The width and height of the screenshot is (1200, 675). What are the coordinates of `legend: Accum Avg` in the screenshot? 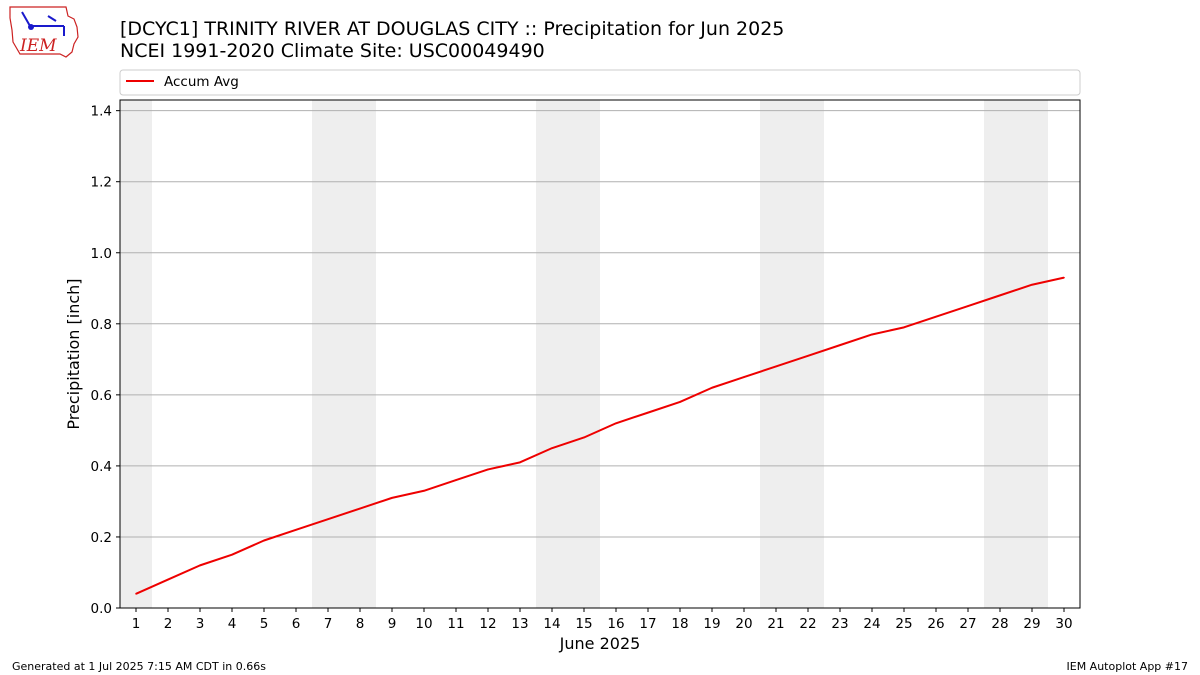 It's located at (600, 82).